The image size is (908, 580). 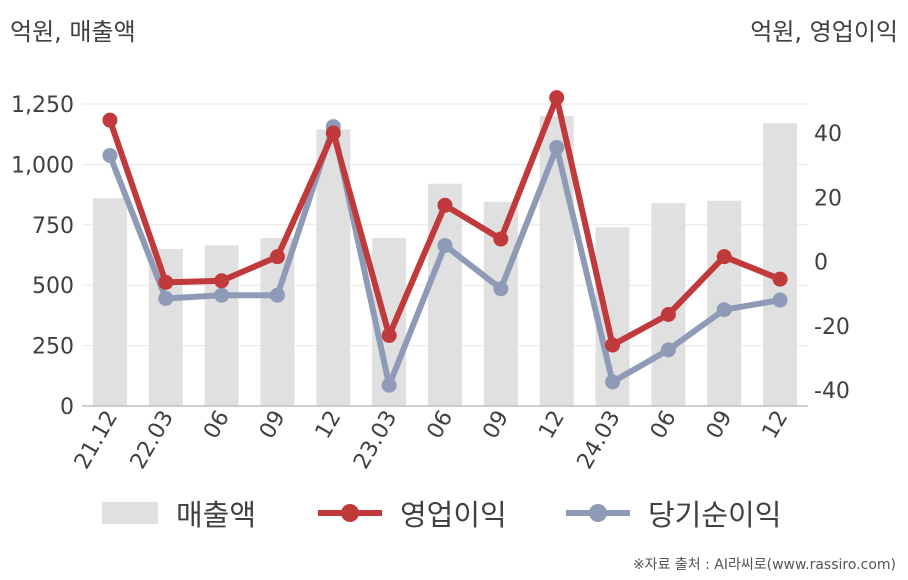 I want to click on y-left-tick-label: 750, so click(x=53, y=226).